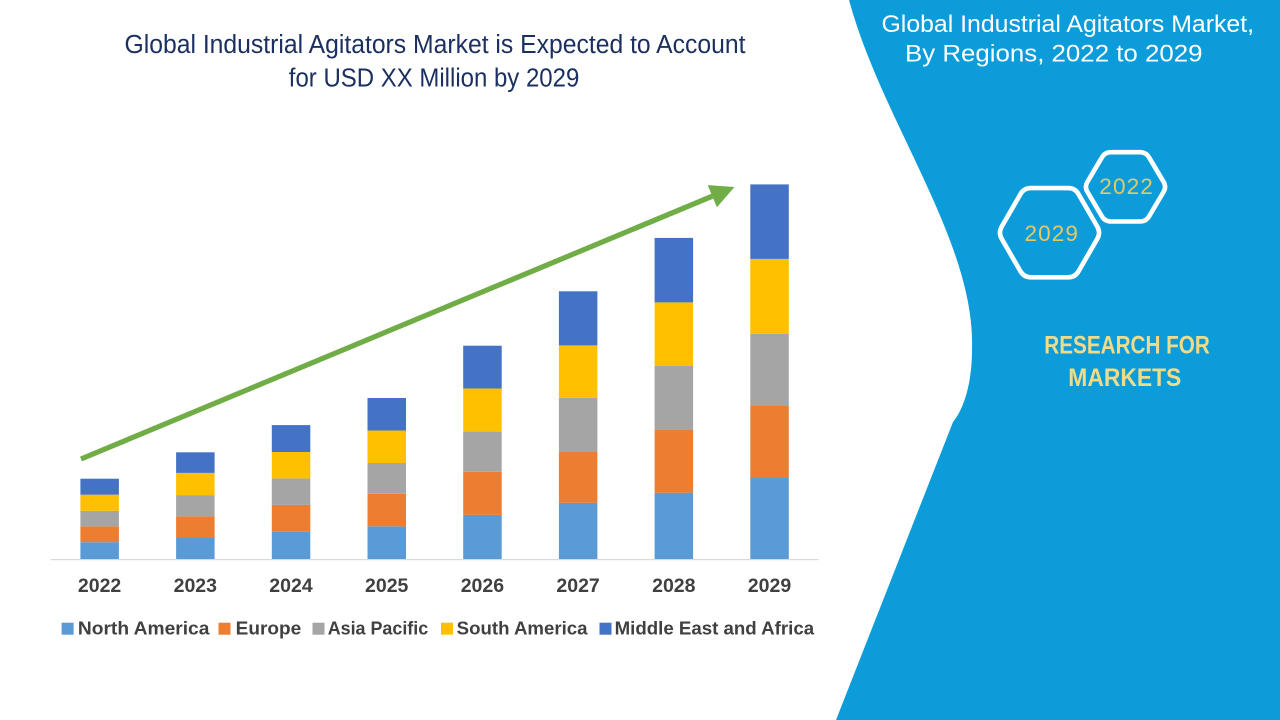 The width and height of the screenshot is (1280, 720). Describe the element at coordinates (1127, 346) in the screenshot. I see `svg-text: RESEARCH FOR` at that location.